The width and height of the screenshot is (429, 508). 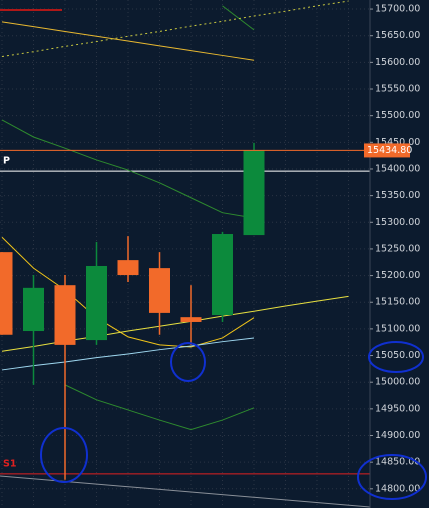 What do you see at coordinates (397, 435) in the screenshot?
I see `y-tick-label: 14900.00` at bounding box center [397, 435].